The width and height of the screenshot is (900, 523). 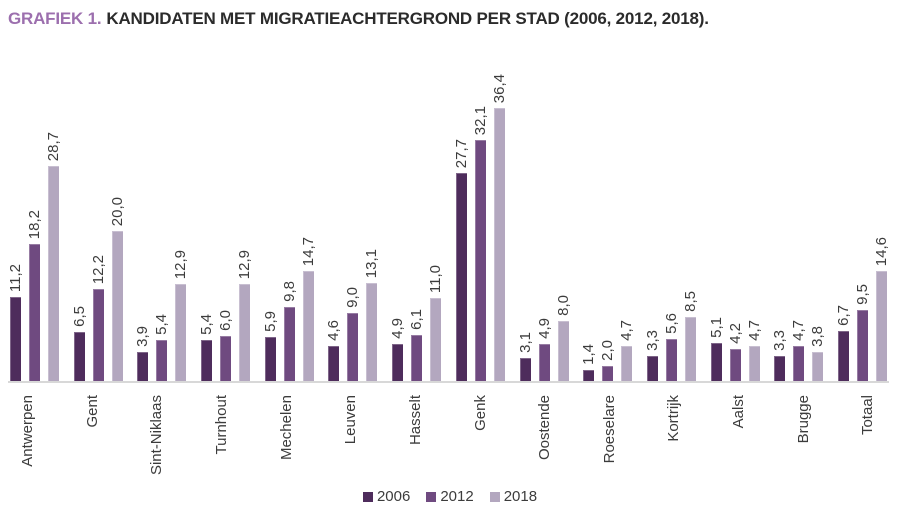 I want to click on bar-cell: 6,0, so click(x=226, y=345).